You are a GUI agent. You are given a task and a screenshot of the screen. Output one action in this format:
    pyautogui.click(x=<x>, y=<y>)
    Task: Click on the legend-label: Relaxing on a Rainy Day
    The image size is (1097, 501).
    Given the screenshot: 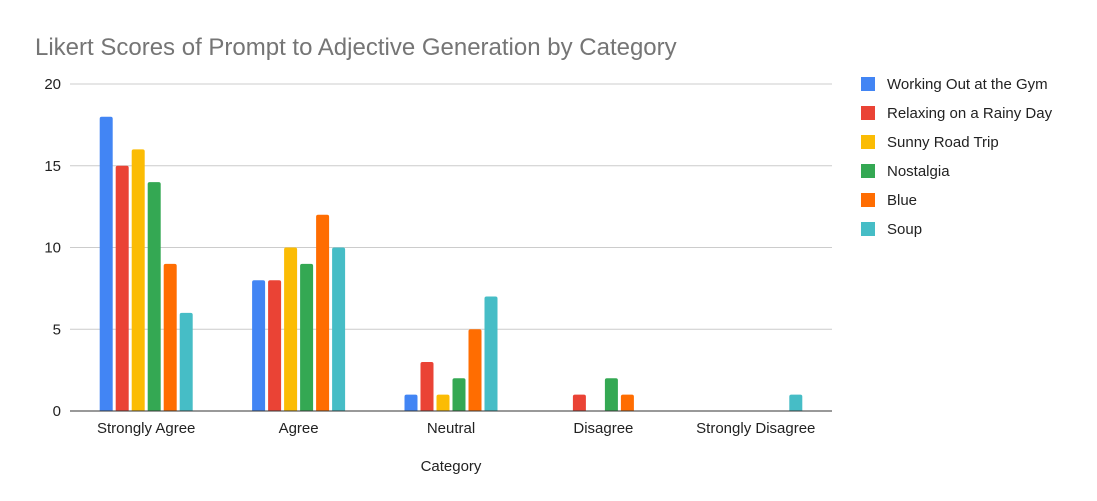 What is the action you would take?
    pyautogui.click(x=970, y=113)
    